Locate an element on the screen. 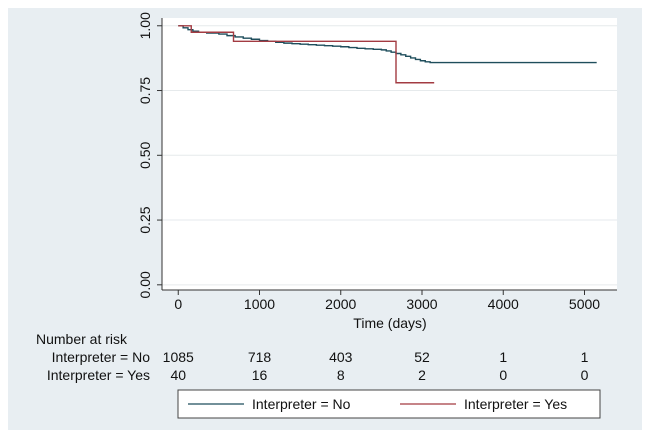 The image size is (650, 438). risk-count: 8 is located at coordinates (341, 375).